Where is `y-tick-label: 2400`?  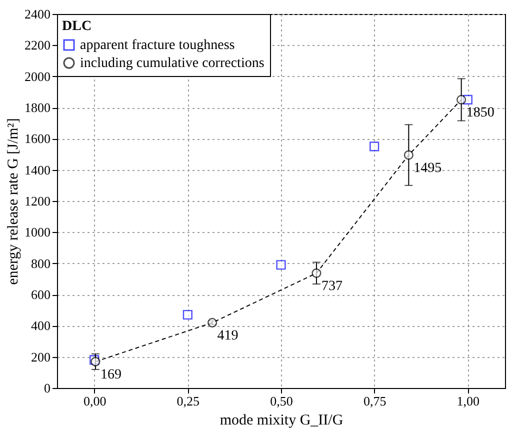 y-tick-label: 2400 is located at coordinates (37, 14).